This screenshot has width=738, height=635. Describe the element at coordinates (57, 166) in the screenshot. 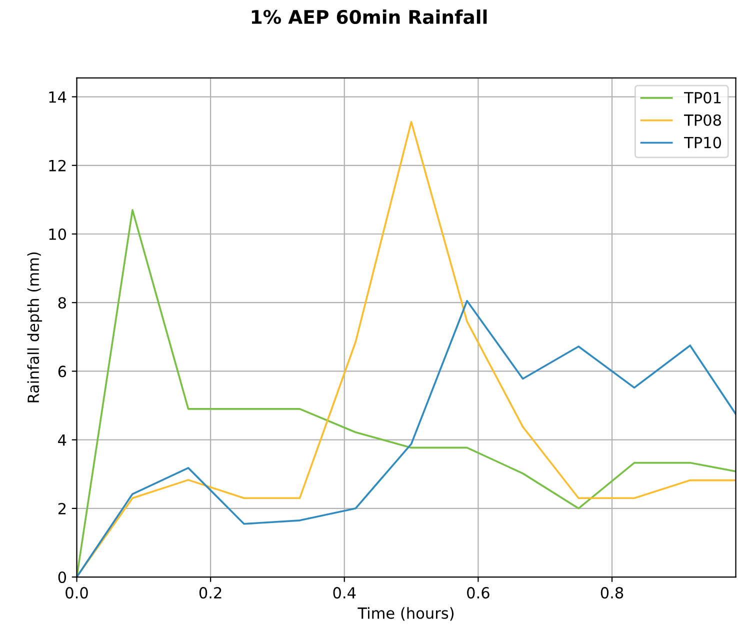

I see `y-tick-label: 12` at that location.